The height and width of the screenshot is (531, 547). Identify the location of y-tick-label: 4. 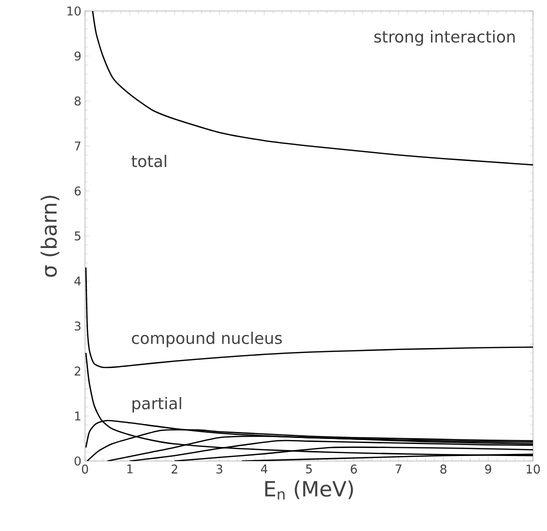
(77, 281).